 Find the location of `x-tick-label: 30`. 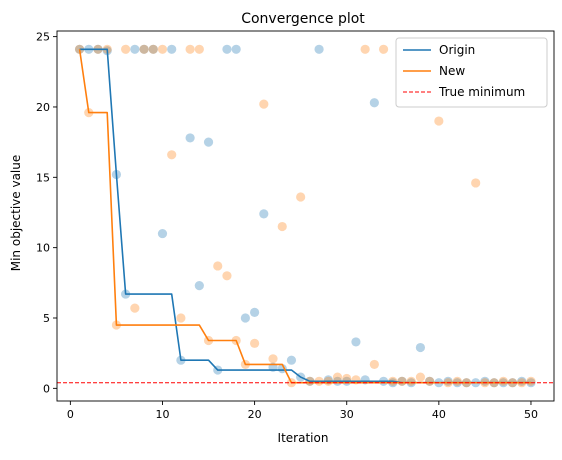

x-tick-label: 30 is located at coordinates (347, 414).